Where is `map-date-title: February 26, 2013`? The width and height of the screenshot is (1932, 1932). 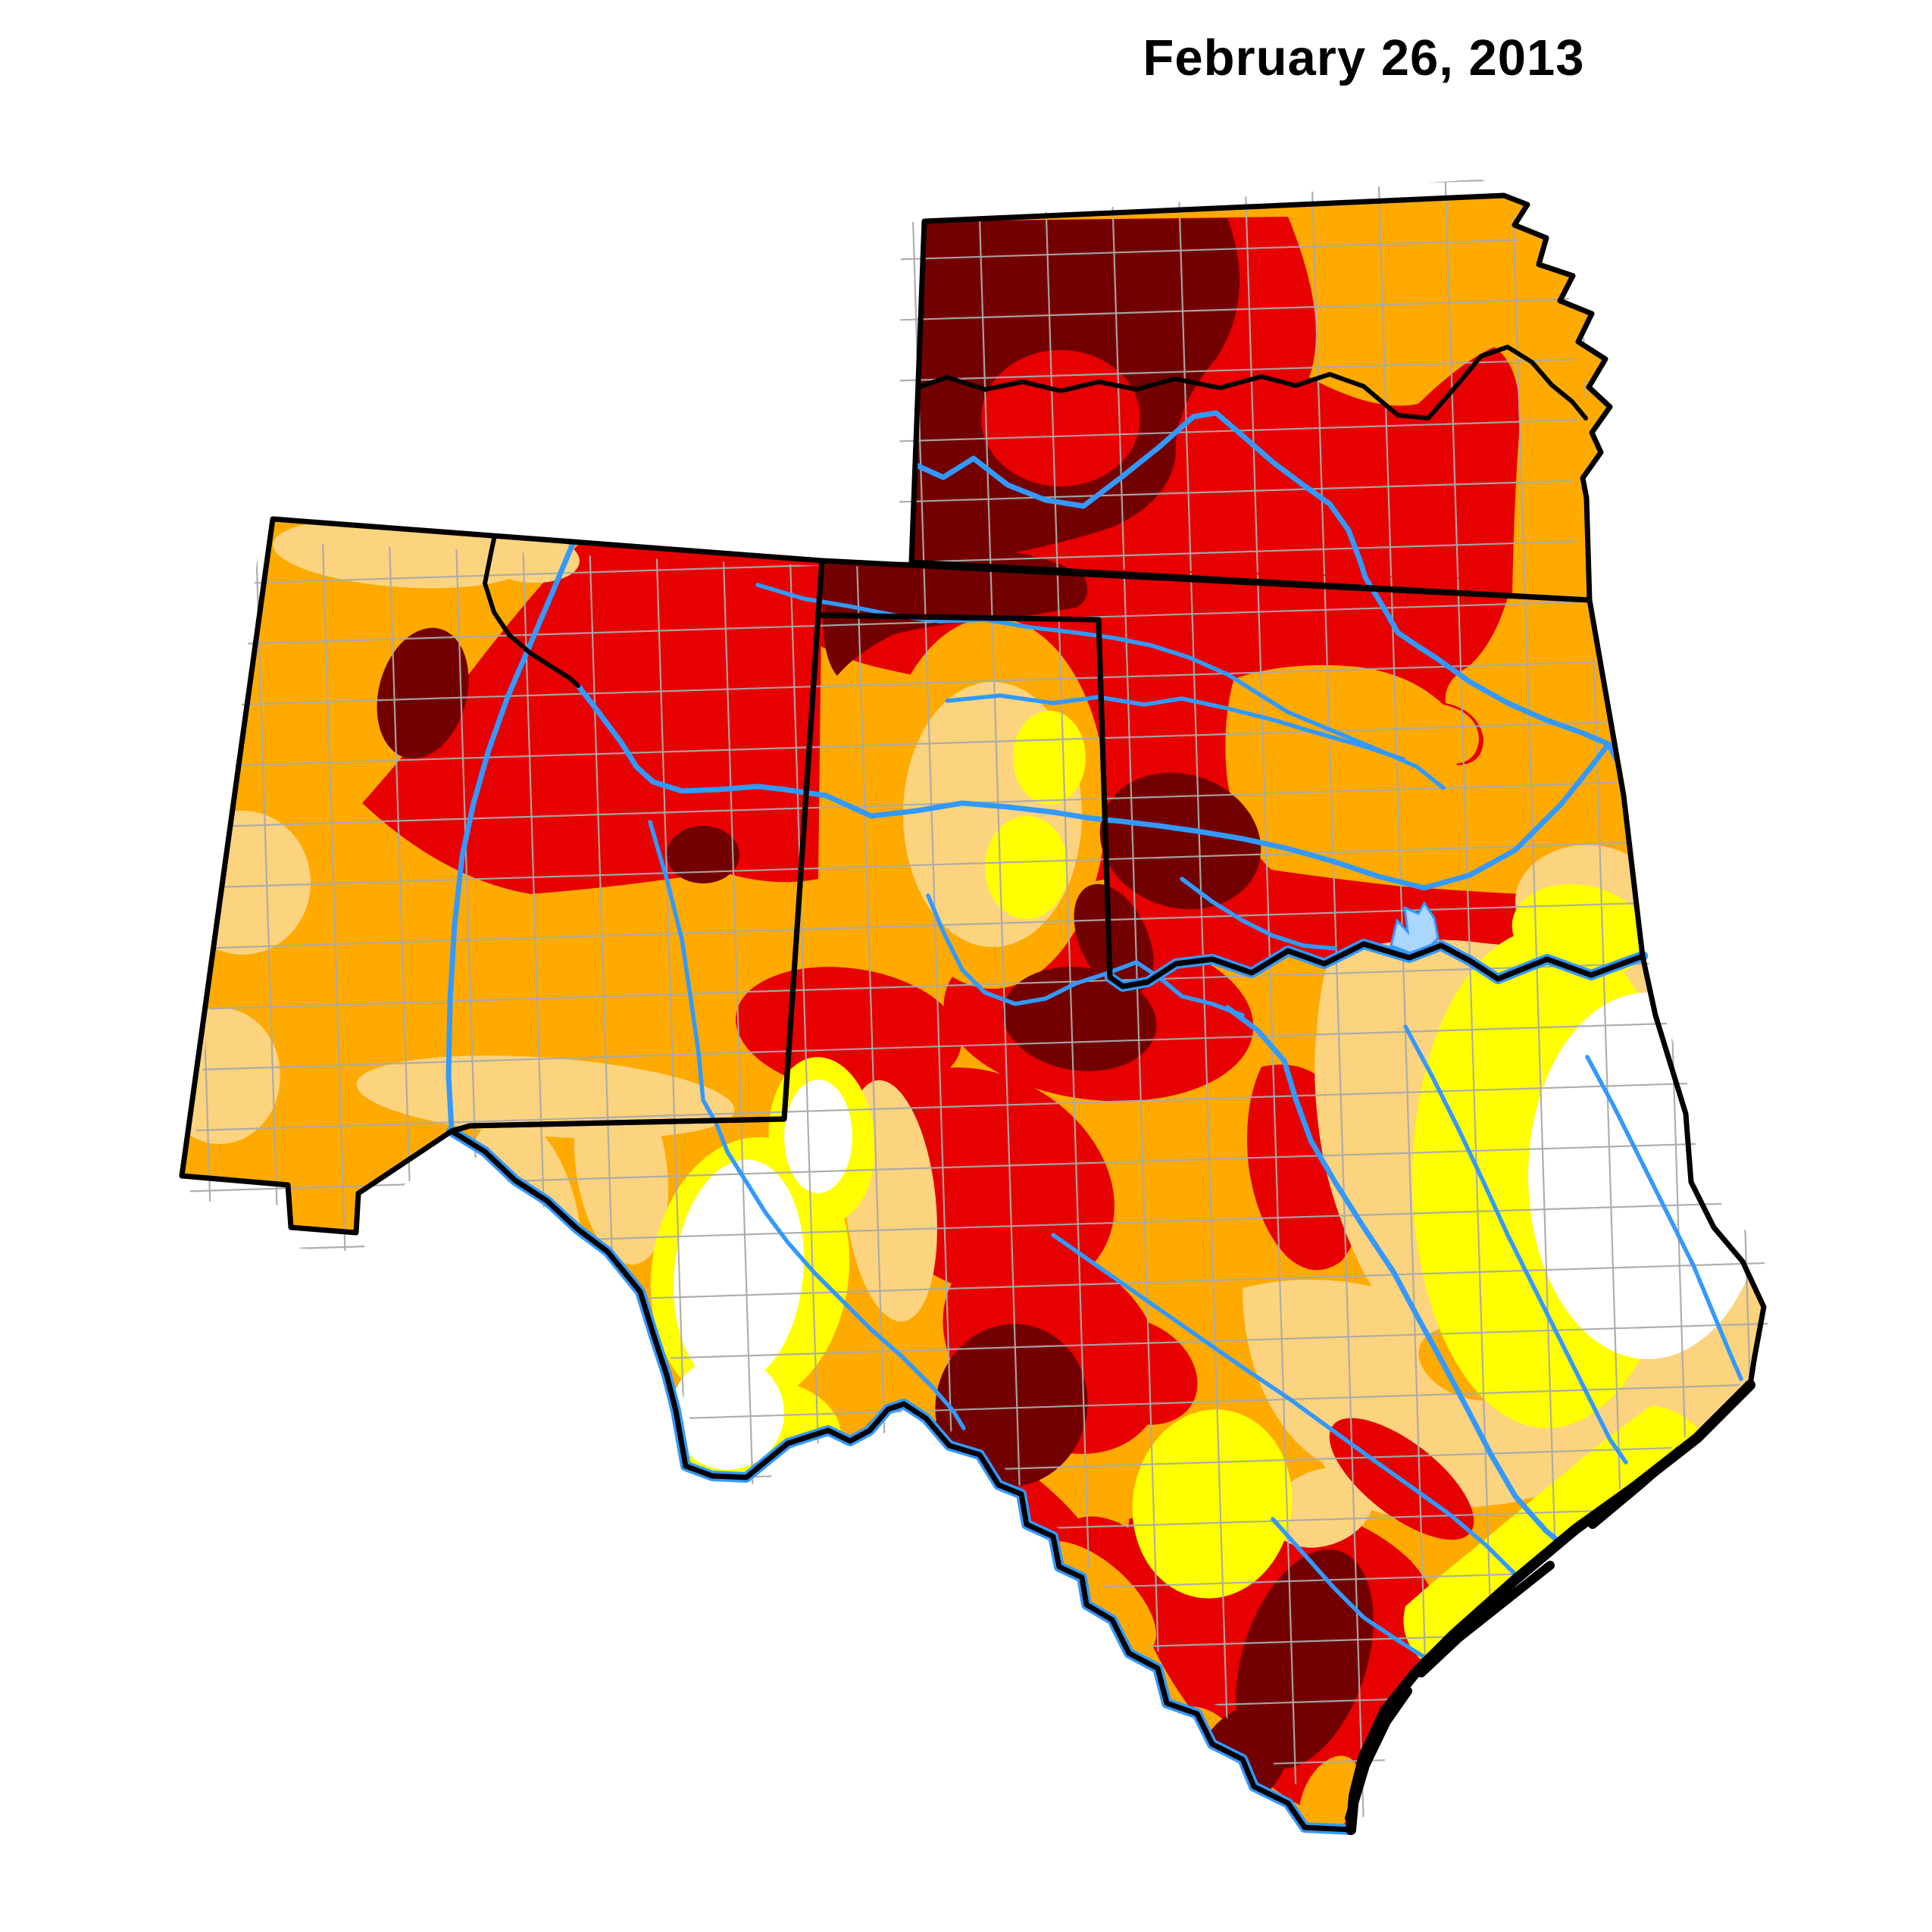
map-date-title: February 26, 2013 is located at coordinates (1364, 58).